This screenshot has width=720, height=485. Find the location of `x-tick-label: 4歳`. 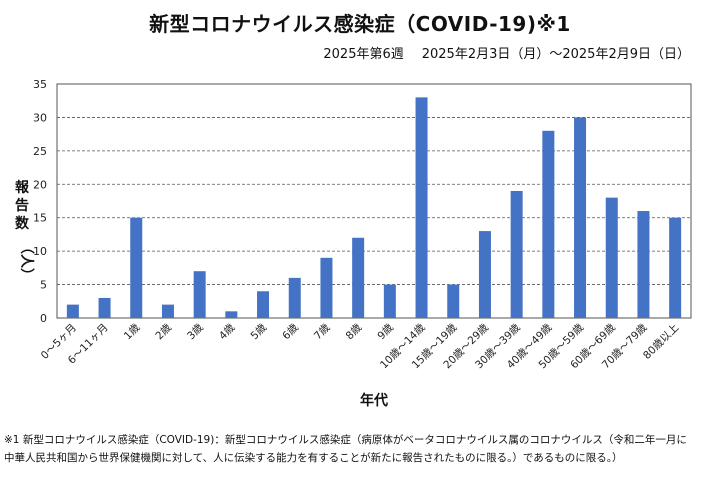

x-tick-label: 4歳 is located at coordinates (227, 331).